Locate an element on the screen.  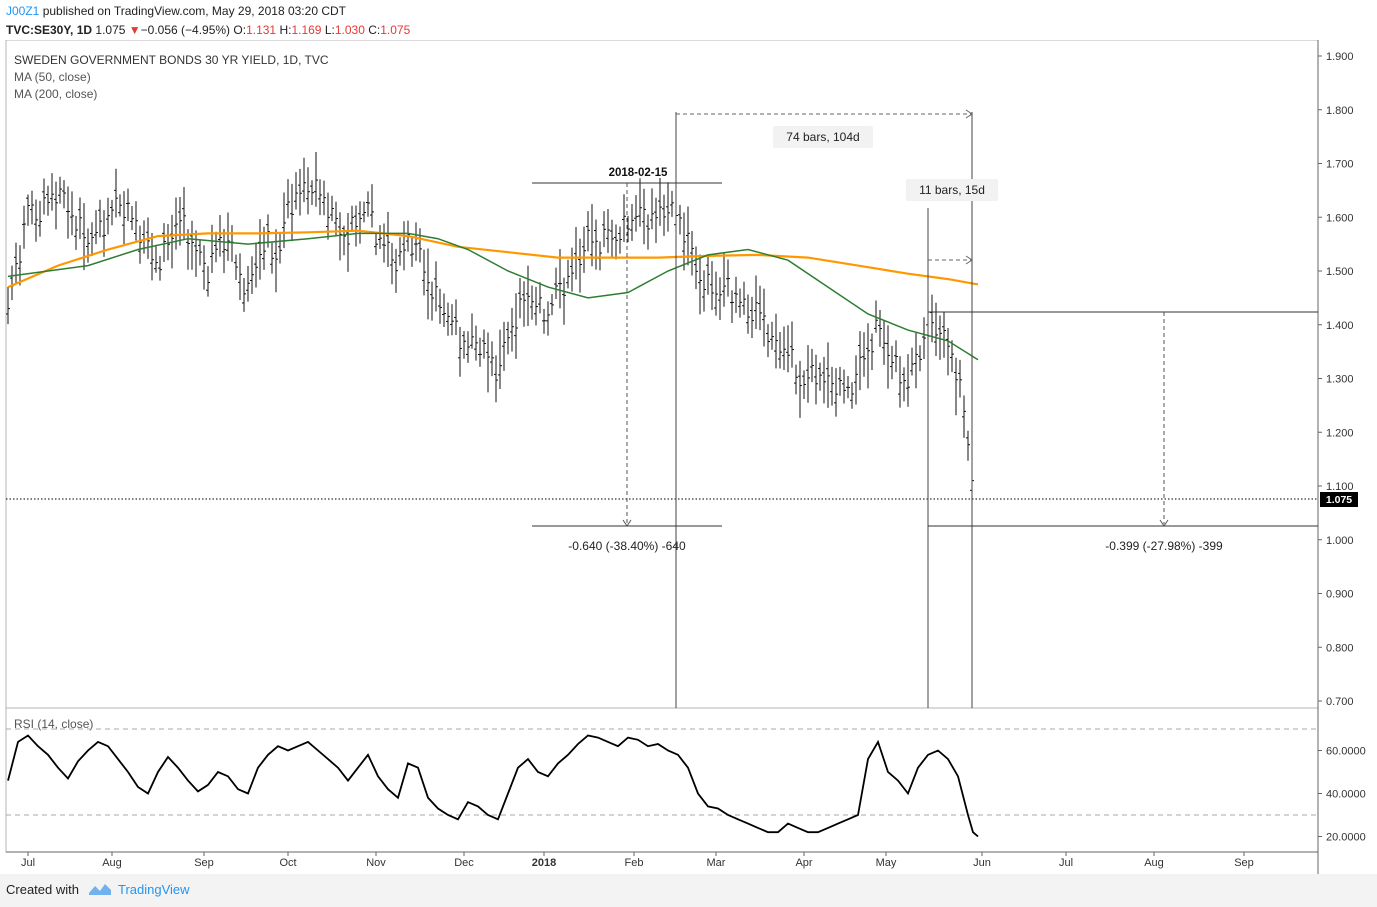
high-value: 1.169 is located at coordinates (306, 30).